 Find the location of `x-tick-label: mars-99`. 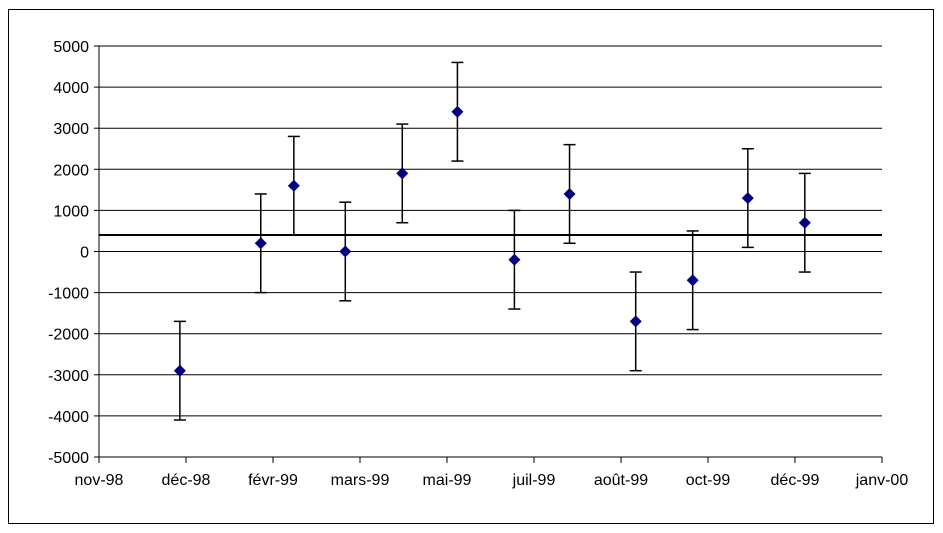

x-tick-label: mars-99 is located at coordinates (360, 480).